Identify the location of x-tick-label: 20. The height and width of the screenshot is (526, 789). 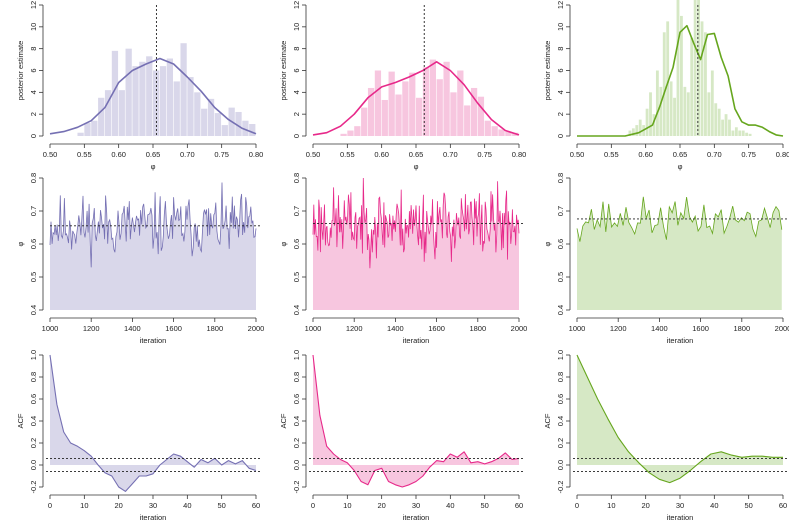
(118, 505).